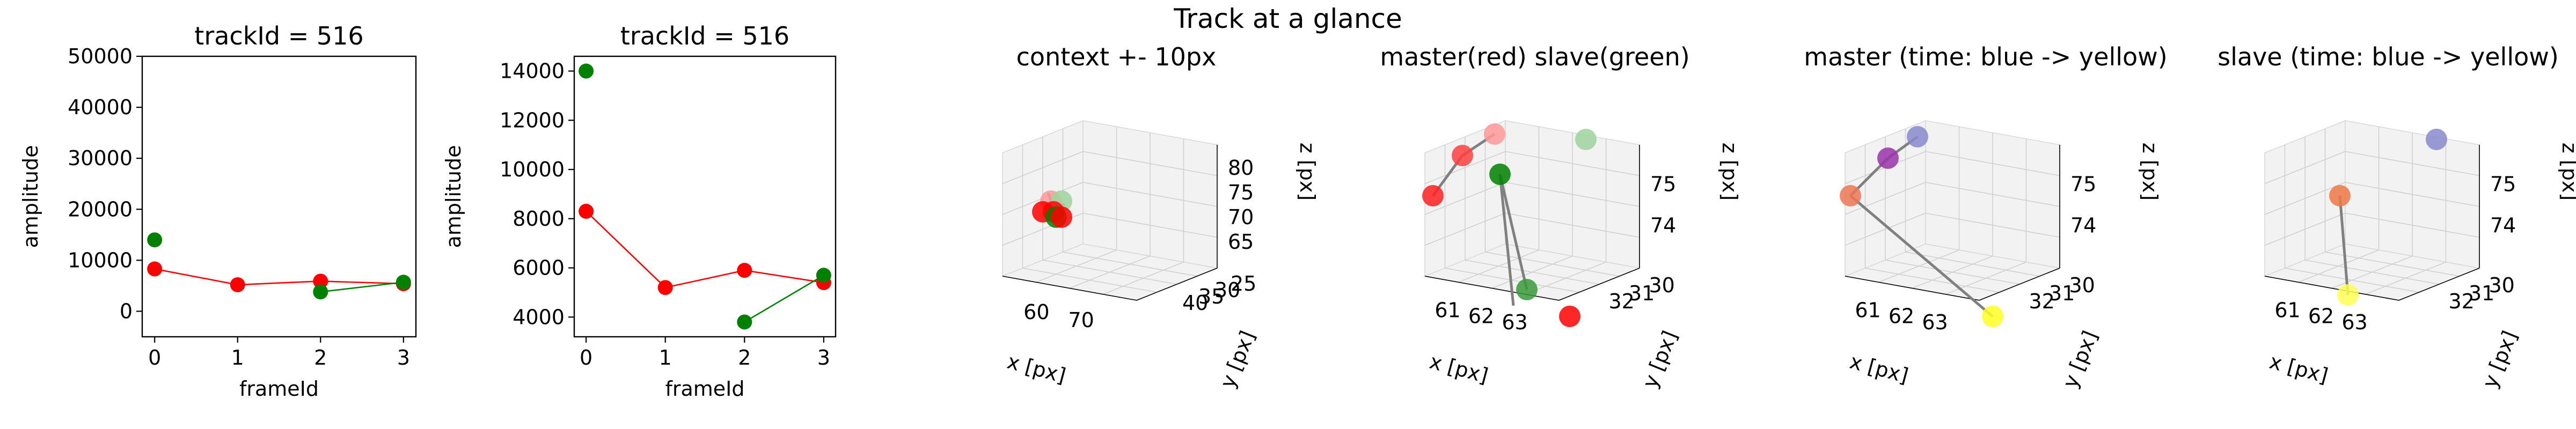 The height and width of the screenshot is (429, 2576). I want to click on x-axis-label: frameId, so click(279, 389).